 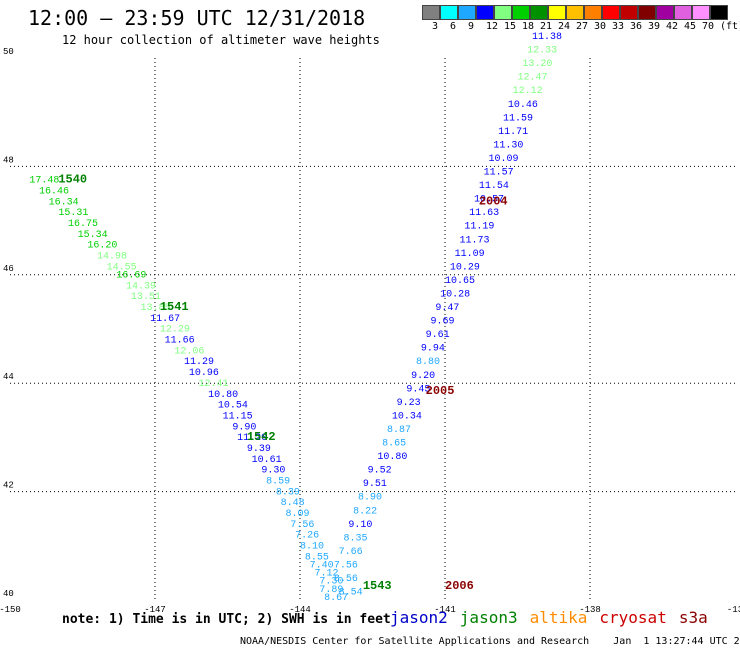 I want to click on legend-label: 70, so click(x=708, y=26).